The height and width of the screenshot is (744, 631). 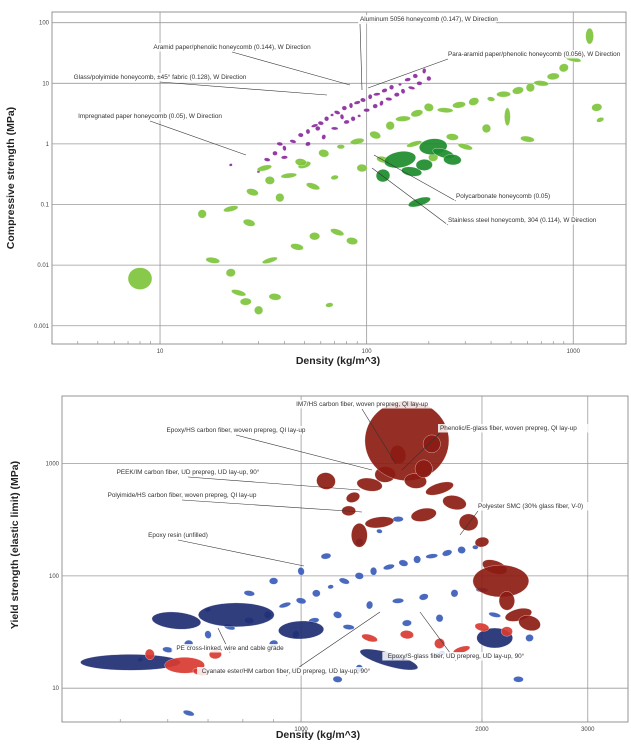 What do you see at coordinates (54, 577) in the screenshot?
I see `y-tick-label: 100` at bounding box center [54, 577].